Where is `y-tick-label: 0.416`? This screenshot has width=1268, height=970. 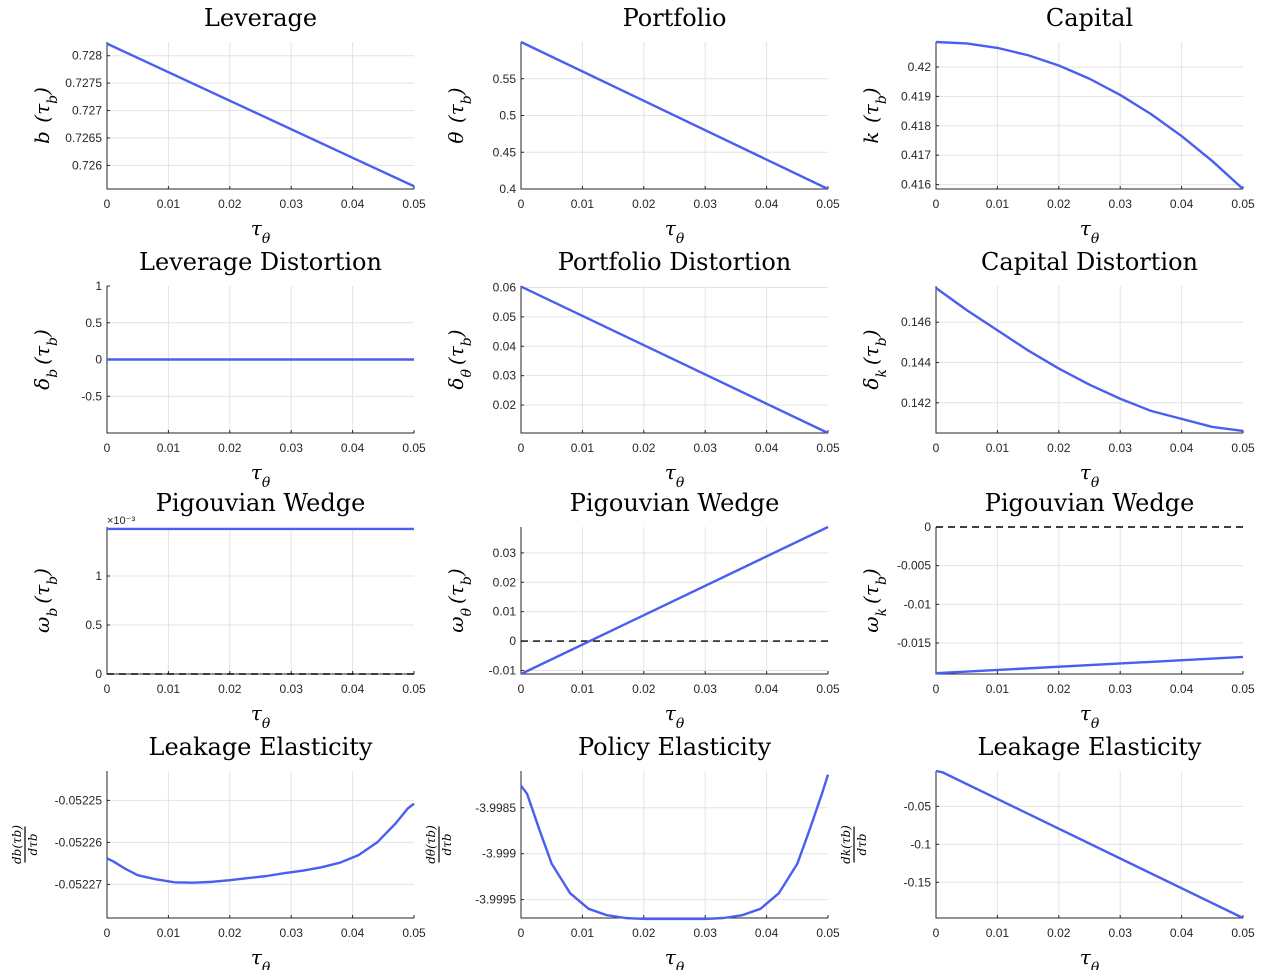
y-tick-label: 0.416 is located at coordinates (916, 185).